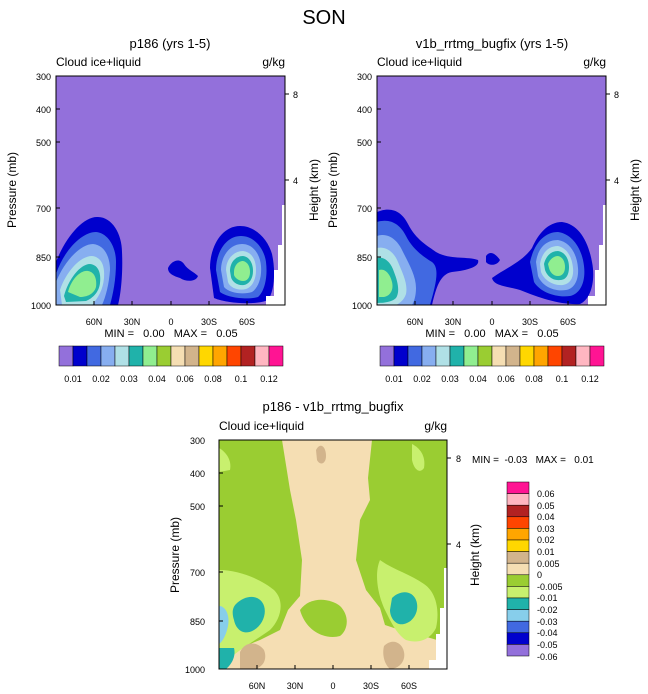 The height and width of the screenshot is (694, 648). I want to click on colorbar-label: -0.005, so click(550, 587).